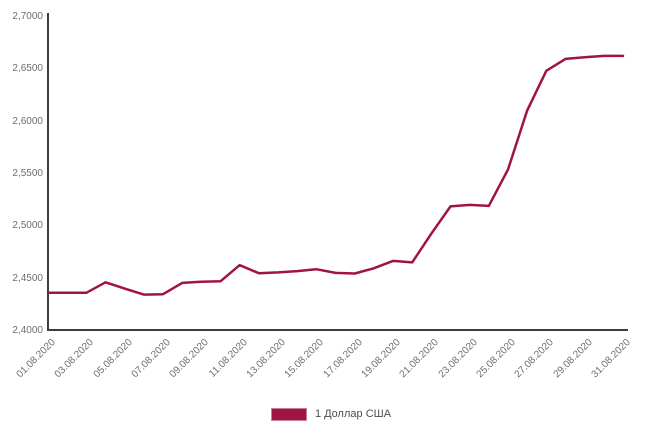 The width and height of the screenshot is (662, 432). I want to click on legend-label: 1 Доллар США, so click(353, 414).